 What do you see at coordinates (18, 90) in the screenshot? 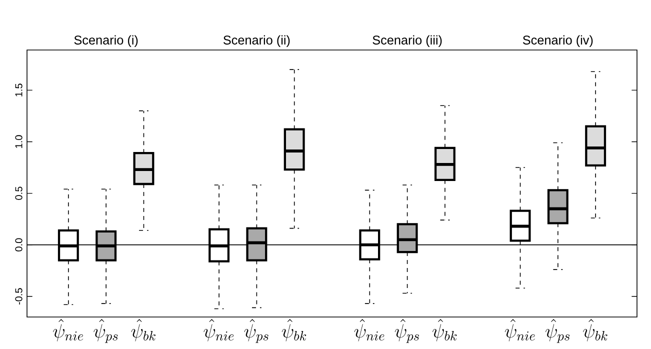
I see `y-tick-label: 1.5` at bounding box center [18, 90].